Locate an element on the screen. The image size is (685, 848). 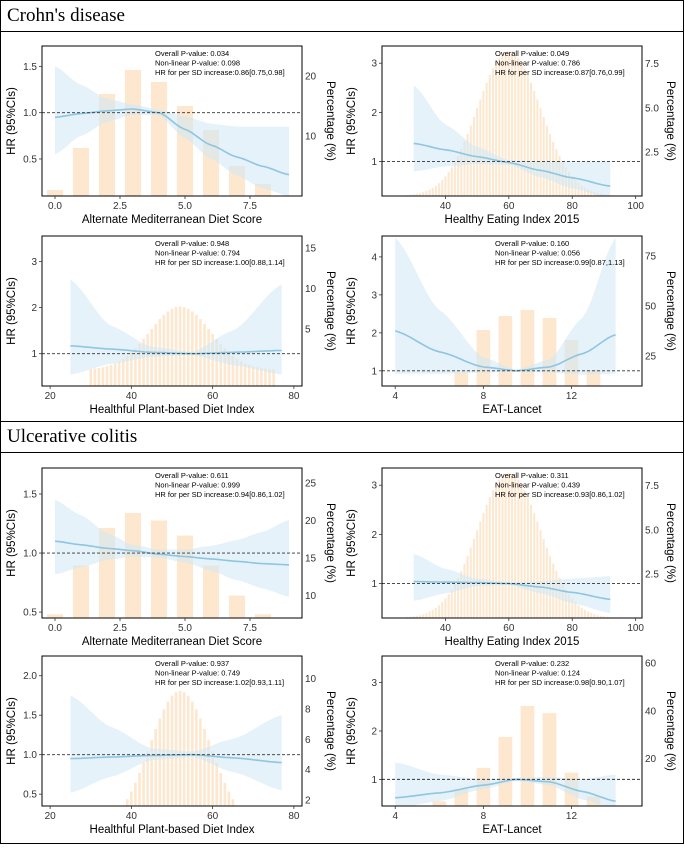
y-tick-label: 1.5 is located at coordinates (30, 67).